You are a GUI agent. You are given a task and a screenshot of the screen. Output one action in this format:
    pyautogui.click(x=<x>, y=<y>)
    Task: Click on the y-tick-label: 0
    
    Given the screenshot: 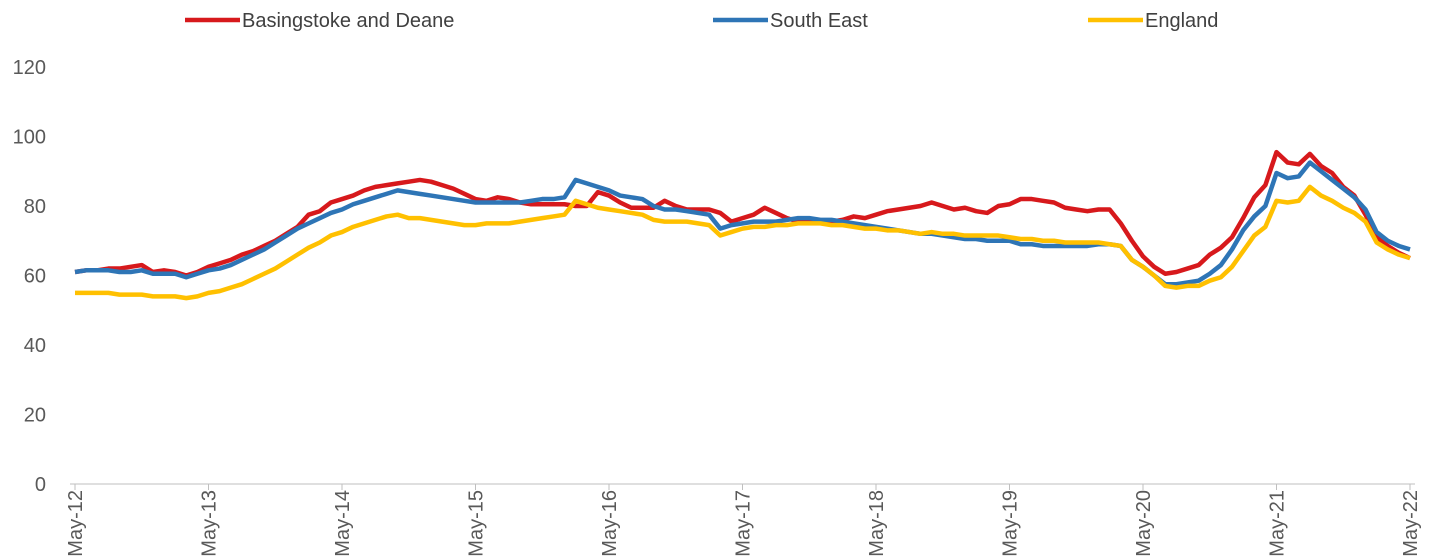 What is the action you would take?
    pyautogui.click(x=40, y=485)
    